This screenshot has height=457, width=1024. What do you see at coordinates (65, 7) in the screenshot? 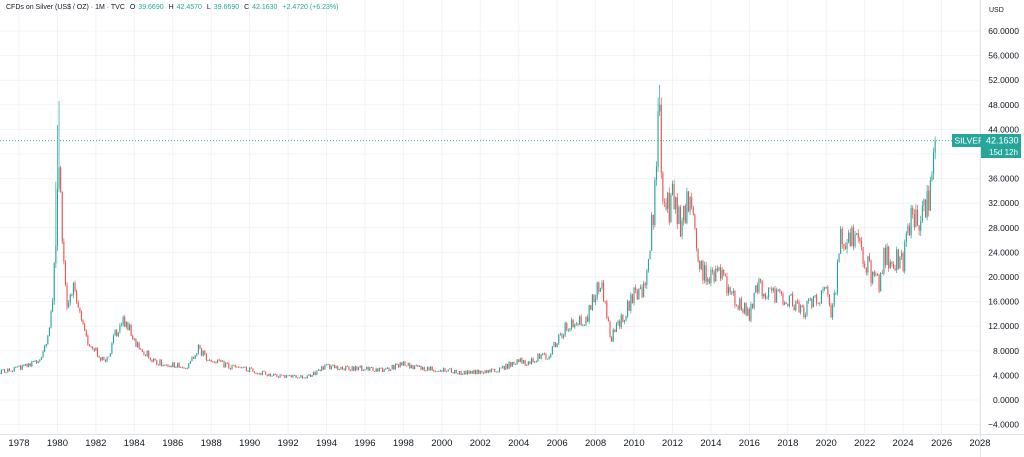
I see `symbol-description: CFDs on Silver (US$ / OZ) · 1M · TVC` at bounding box center [65, 7].